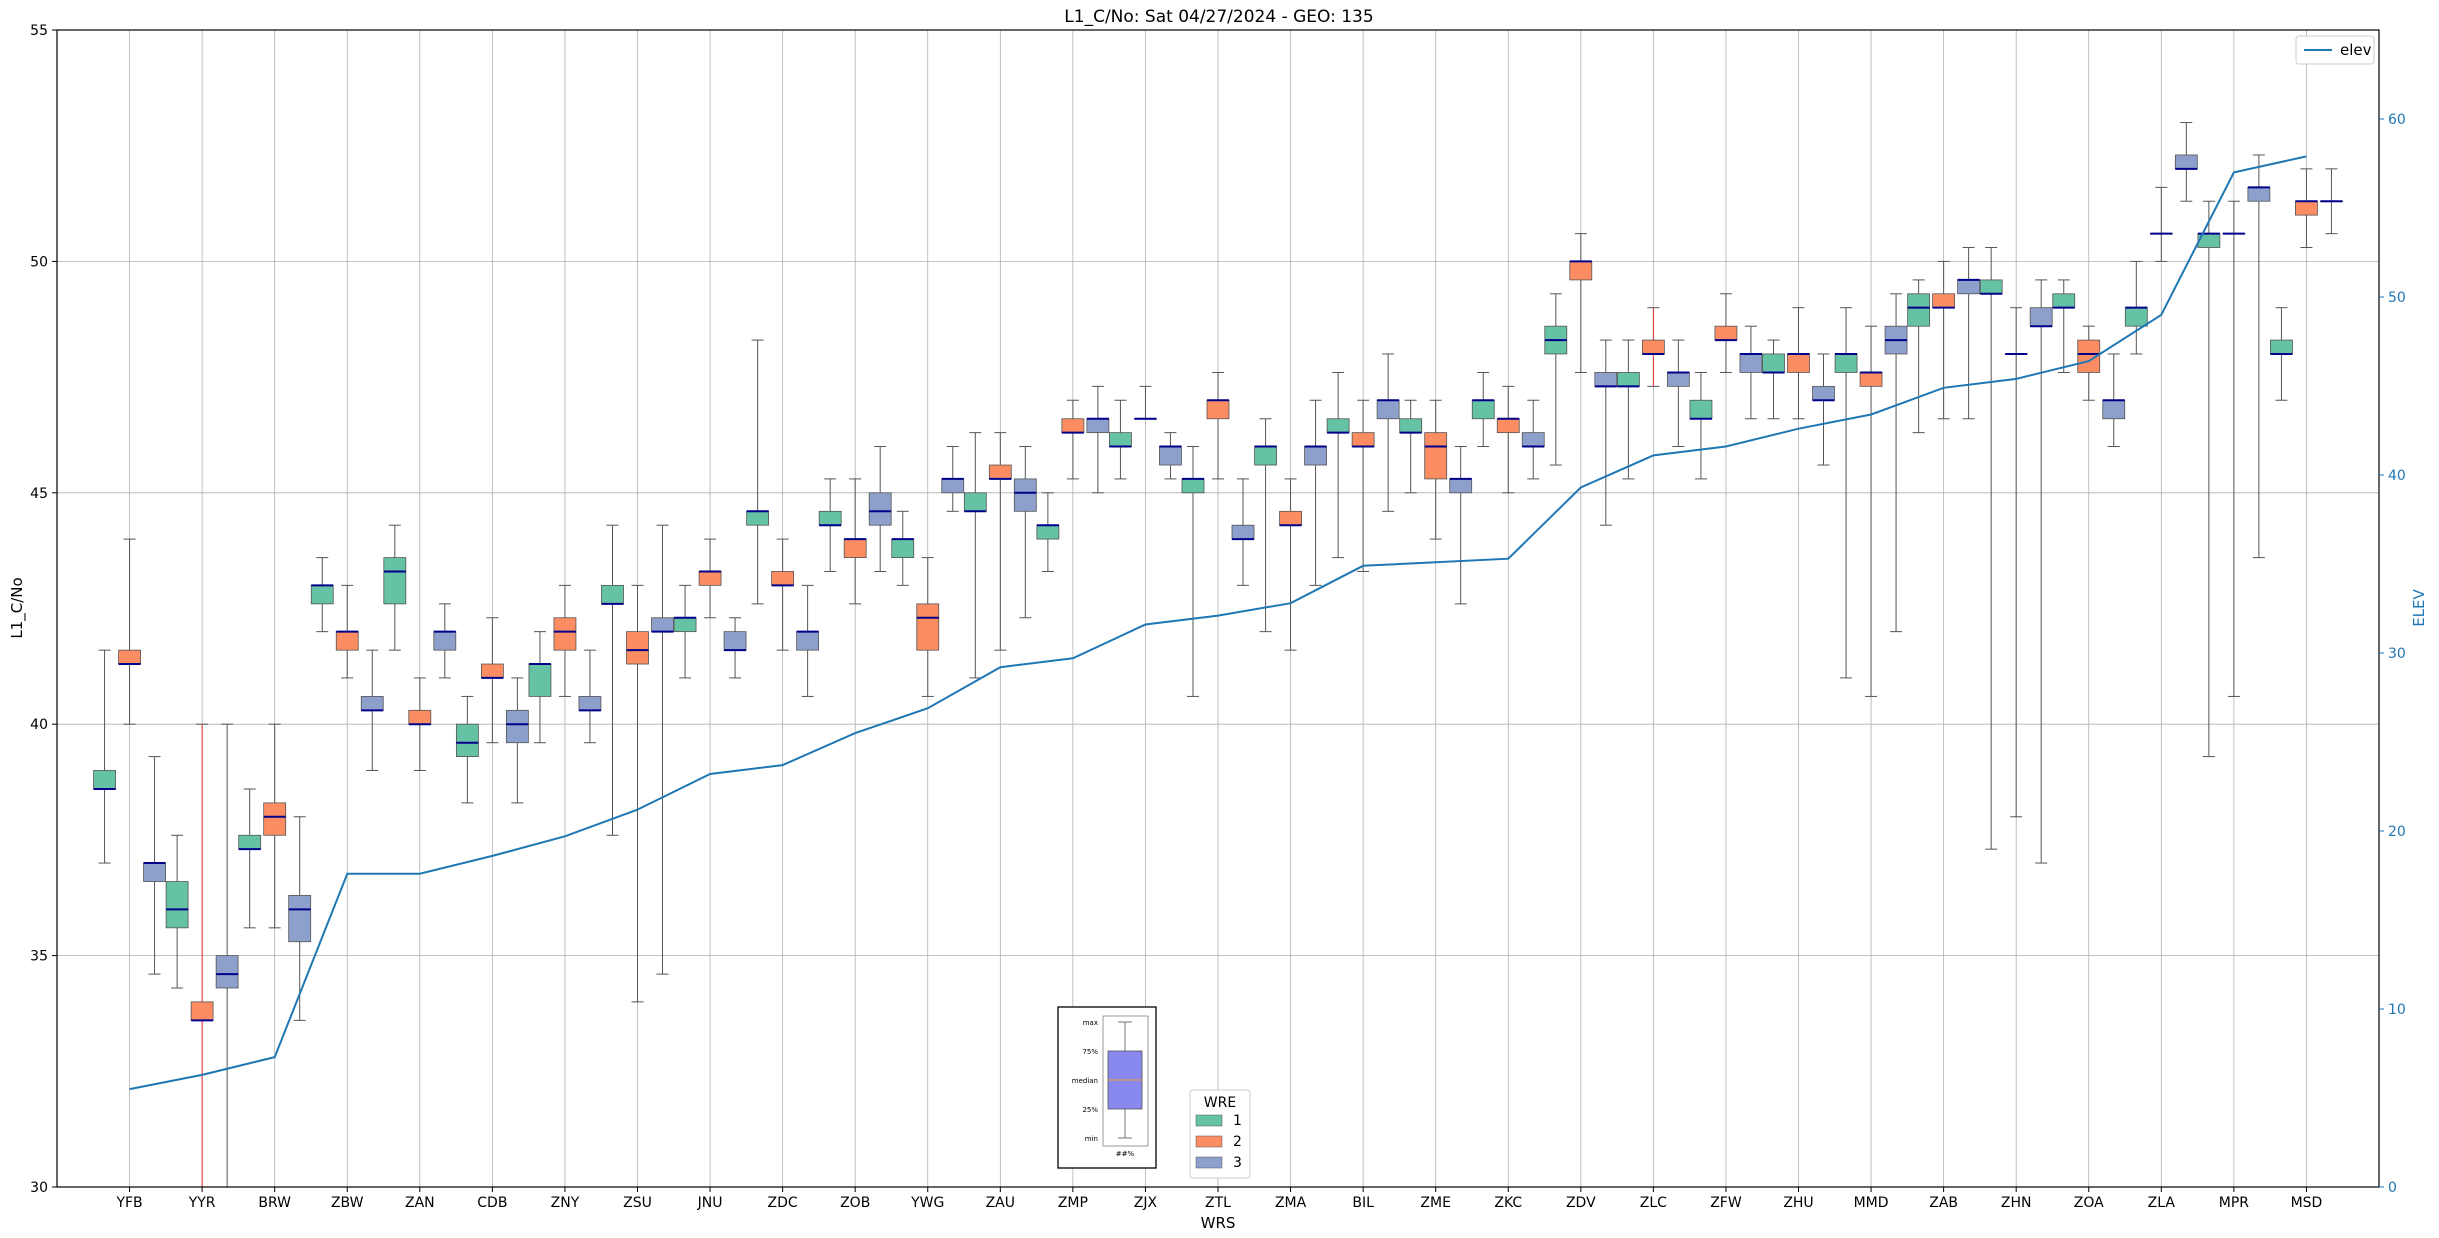 Image resolution: width=2439 pixels, height=1238 pixels. What do you see at coordinates (1653, 347) in the screenshot?
I see `box-zlc-wre2` at bounding box center [1653, 347].